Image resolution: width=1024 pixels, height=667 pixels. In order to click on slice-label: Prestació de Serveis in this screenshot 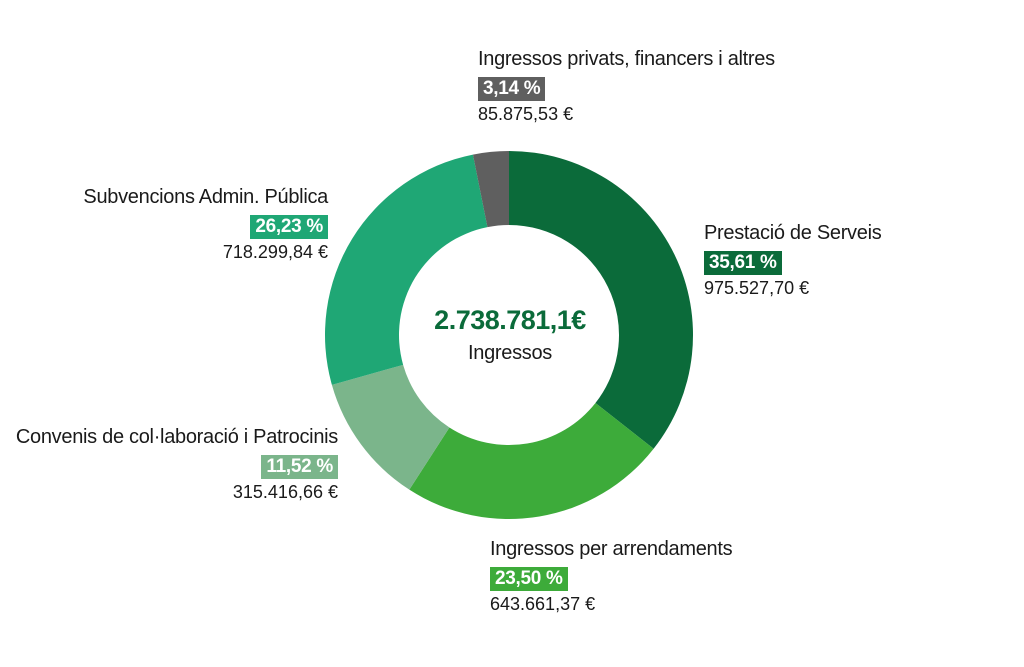, I will do `click(793, 233)`.